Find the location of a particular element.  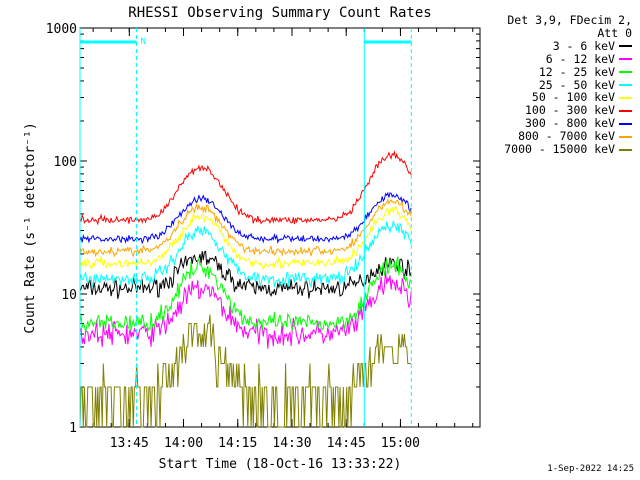

legend-header-2: Att 0 is located at coordinates (614, 32).